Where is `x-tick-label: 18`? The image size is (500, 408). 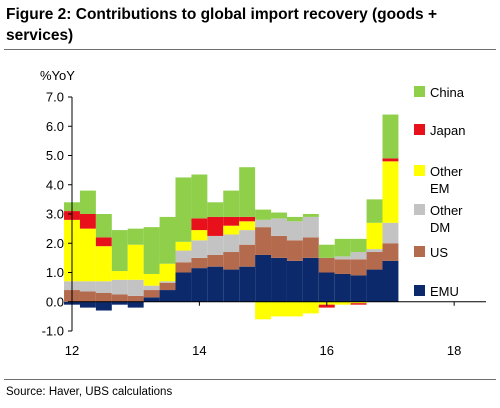 x-tick-label: 18 is located at coordinates (454, 350).